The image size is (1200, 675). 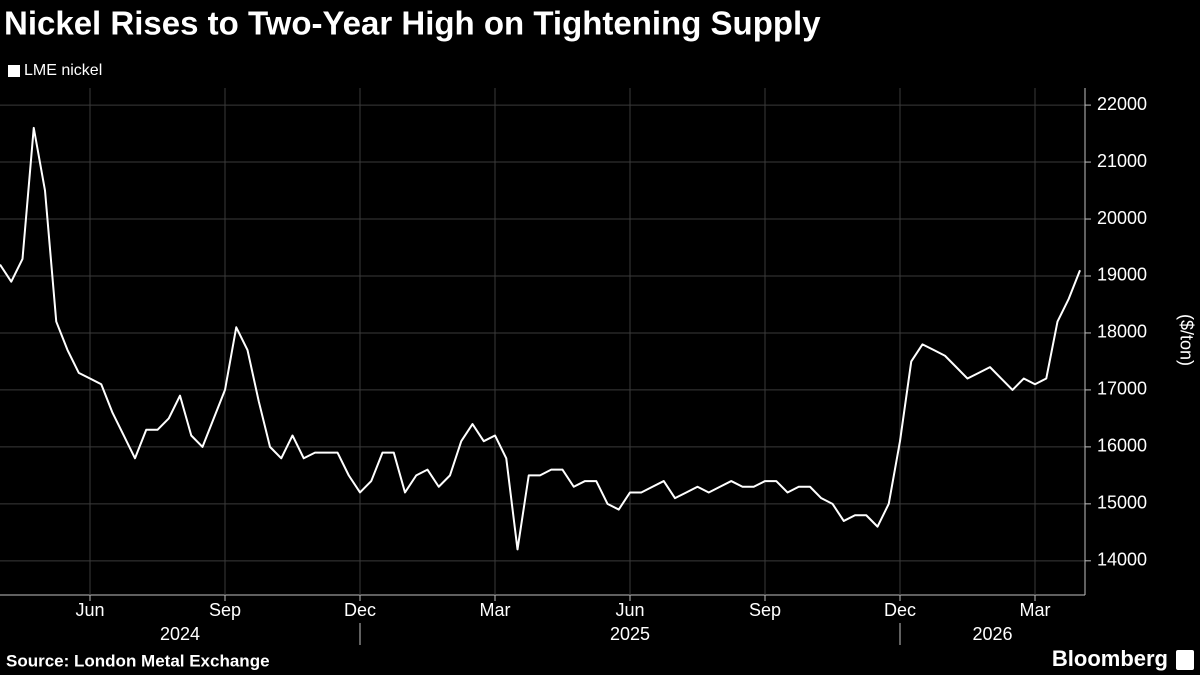 What do you see at coordinates (1122, 104) in the screenshot?
I see `y-tick-label: 22000` at bounding box center [1122, 104].